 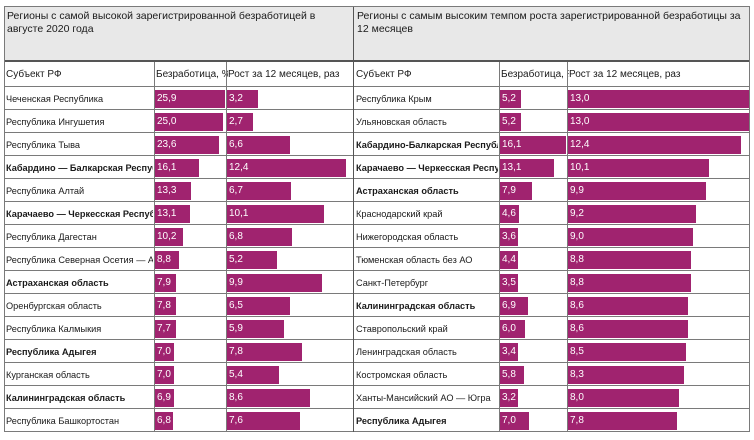 I want to click on right-row-region: Астраханская область, so click(x=407, y=191).